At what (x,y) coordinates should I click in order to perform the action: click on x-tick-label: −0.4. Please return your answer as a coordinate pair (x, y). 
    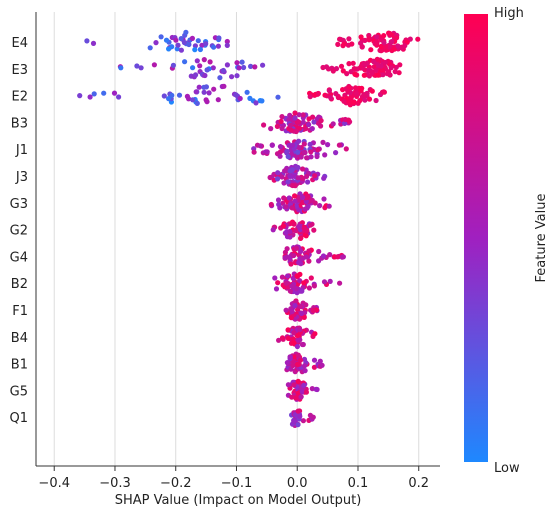
    Looking at the image, I should click on (54, 483).